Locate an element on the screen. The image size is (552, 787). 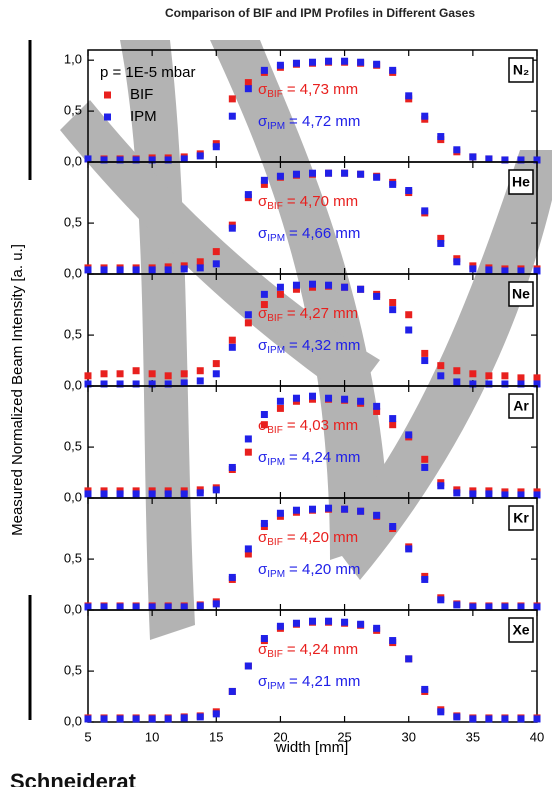
sigma-value: = 4,21 mm is located at coordinates (324, 681).